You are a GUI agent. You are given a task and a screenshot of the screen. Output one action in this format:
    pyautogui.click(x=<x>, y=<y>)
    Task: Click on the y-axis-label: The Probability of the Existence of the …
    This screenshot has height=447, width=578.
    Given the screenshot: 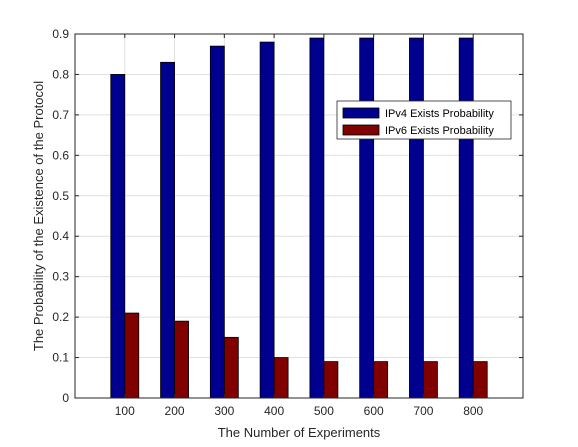 What is the action you would take?
    pyautogui.click(x=38, y=216)
    